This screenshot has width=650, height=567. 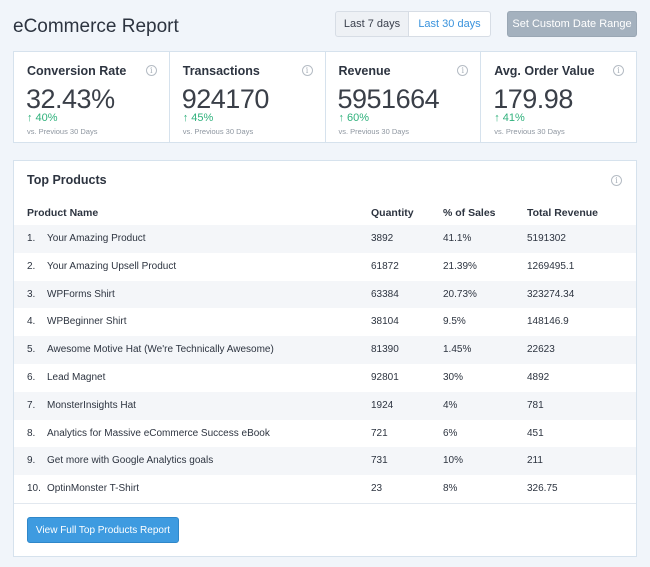 What do you see at coordinates (562, 213) in the screenshot?
I see `column-header-total-revenue: Total Revenue` at bounding box center [562, 213].